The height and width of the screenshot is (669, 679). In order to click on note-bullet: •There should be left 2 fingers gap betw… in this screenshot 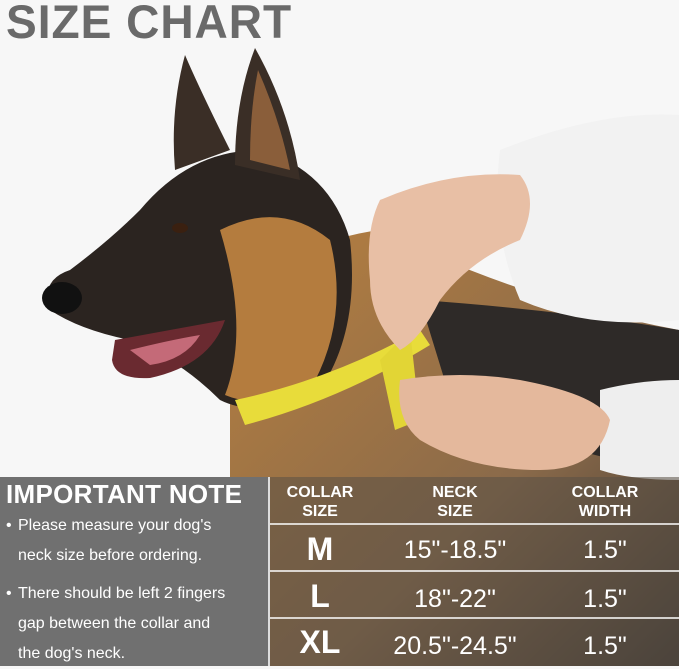, I will do `click(137, 624)`.